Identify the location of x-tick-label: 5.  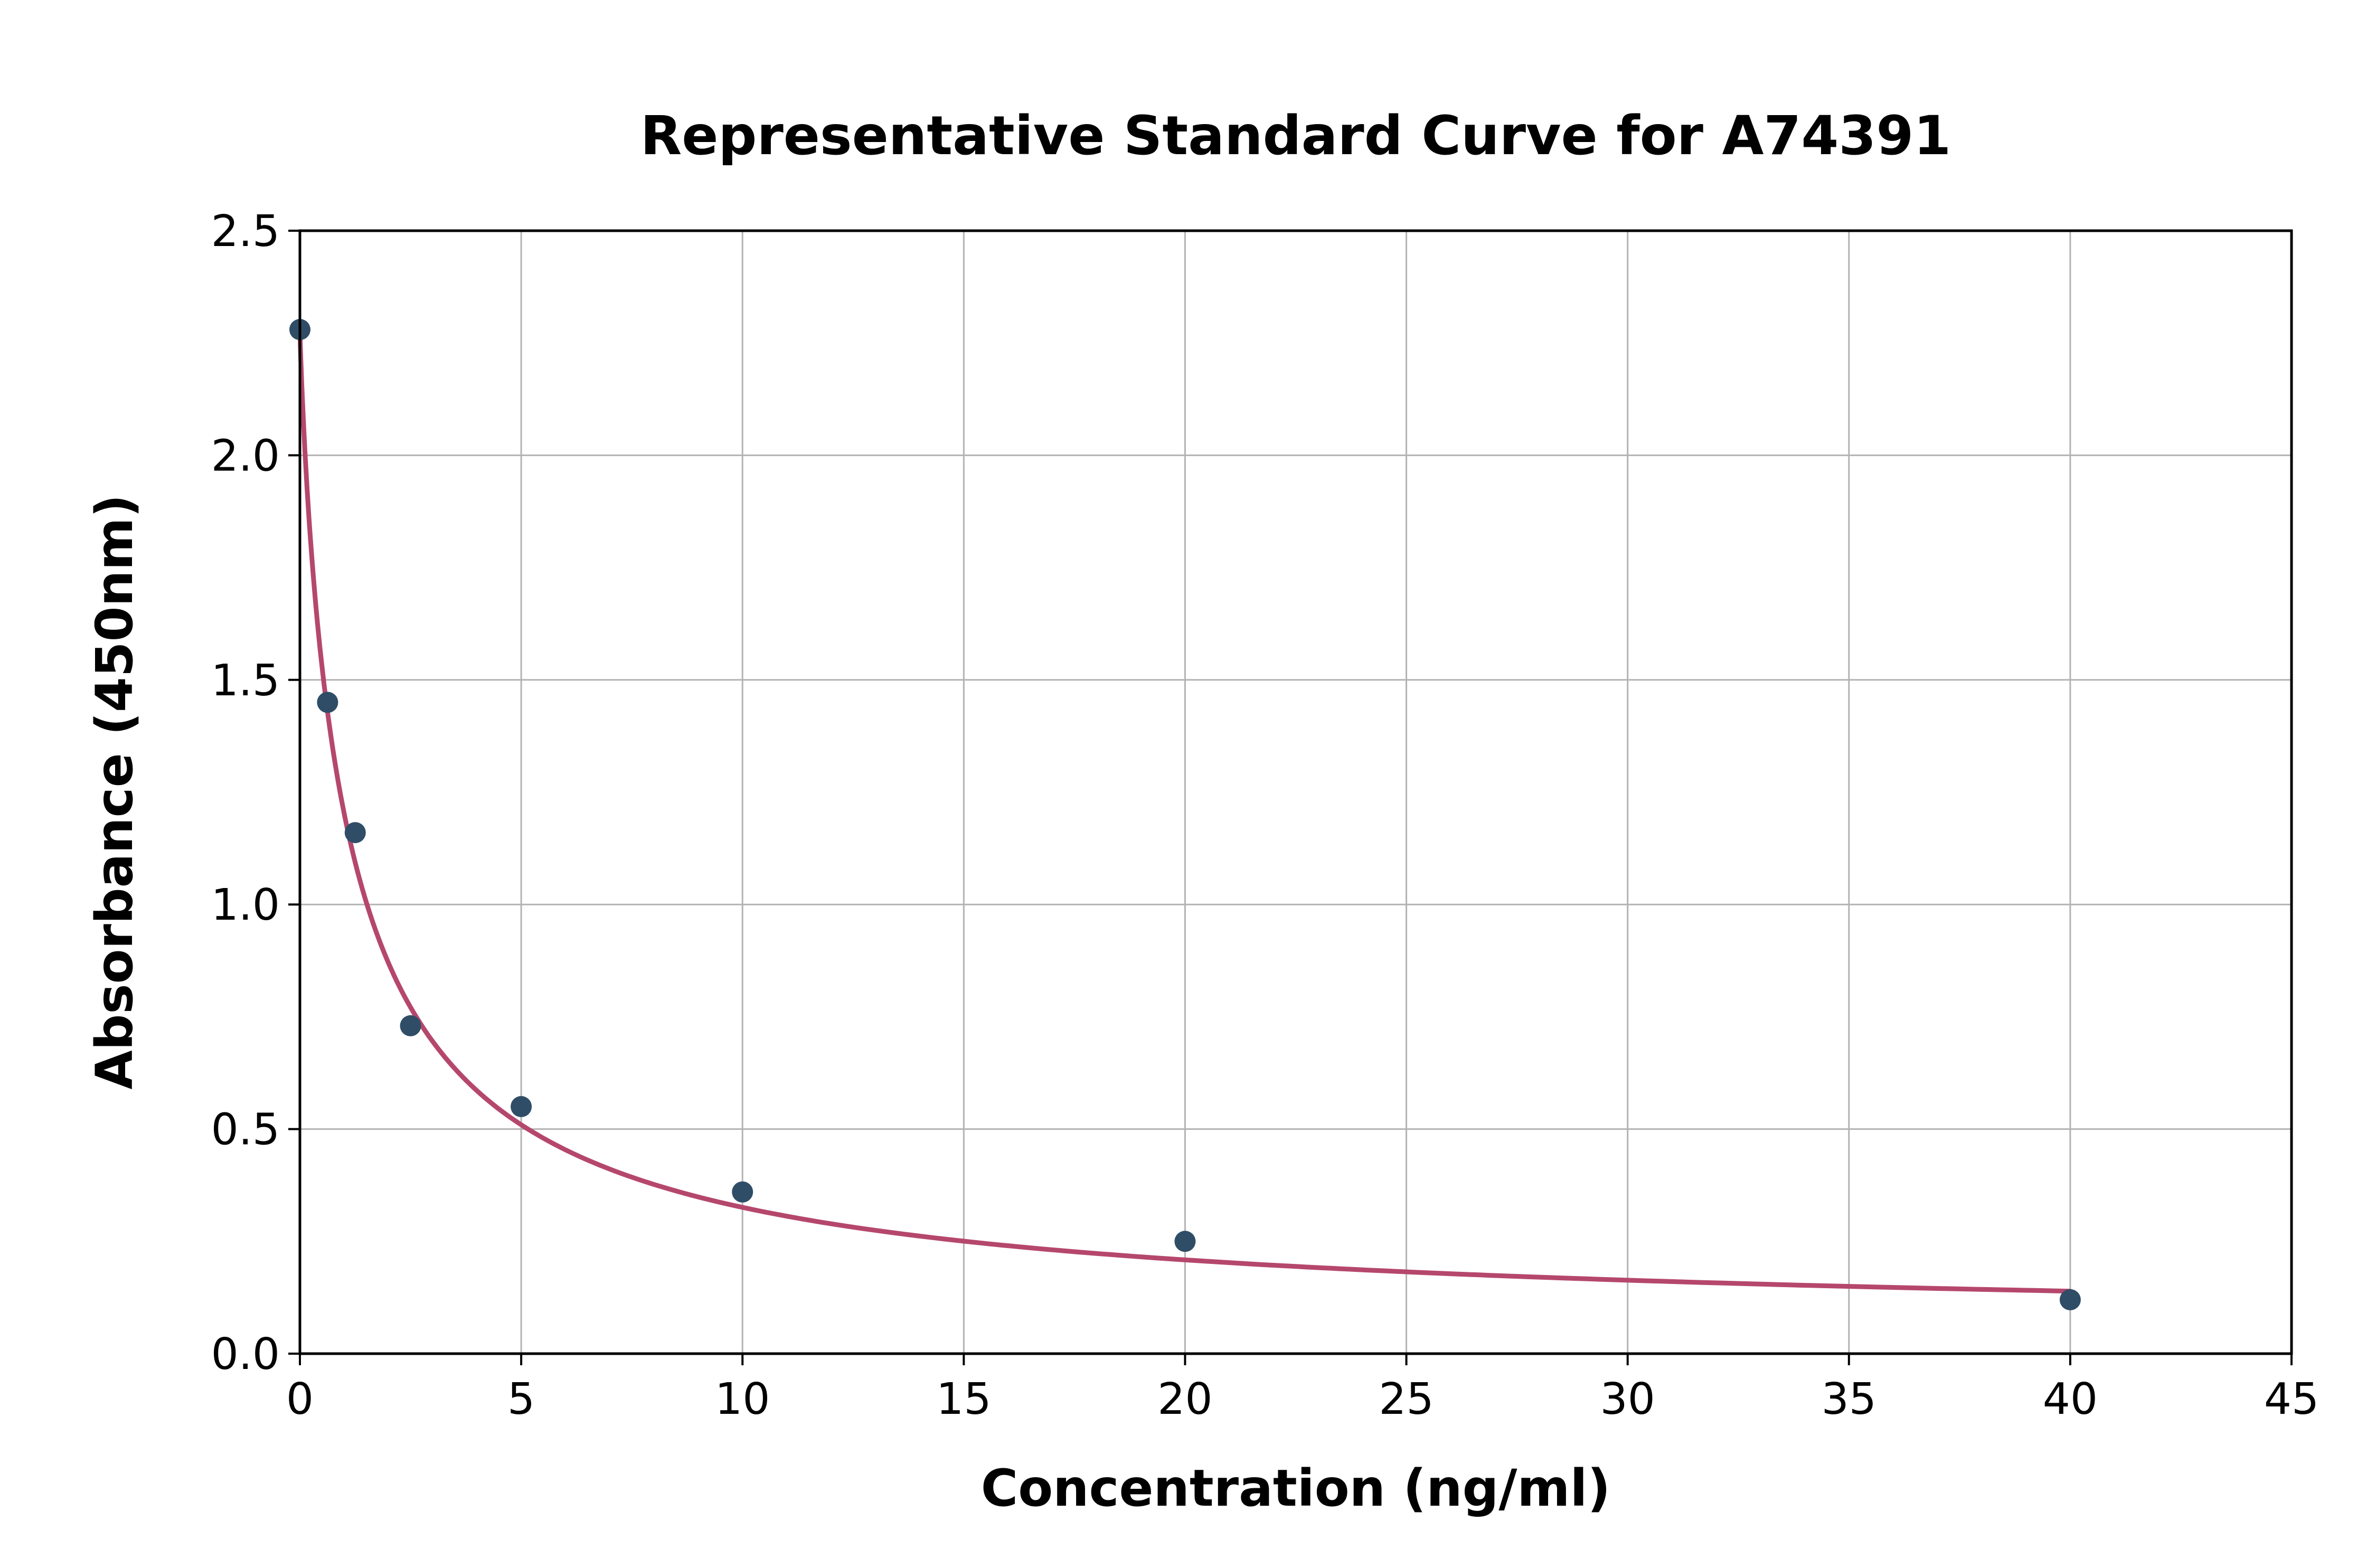
(521, 1399).